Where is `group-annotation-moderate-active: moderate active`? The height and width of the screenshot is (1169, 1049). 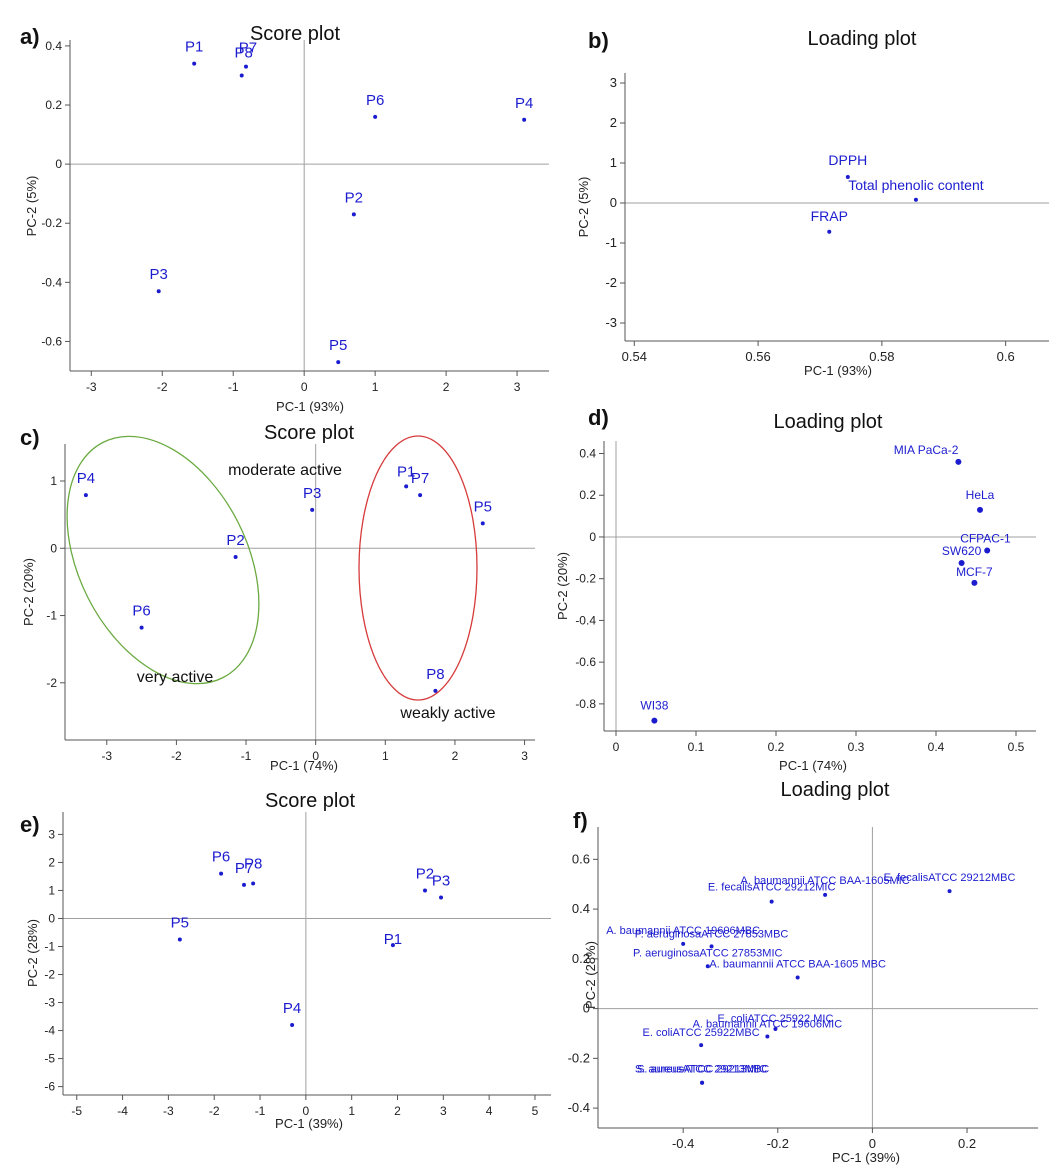
group-annotation-moderate-active: moderate active is located at coordinates (285, 470).